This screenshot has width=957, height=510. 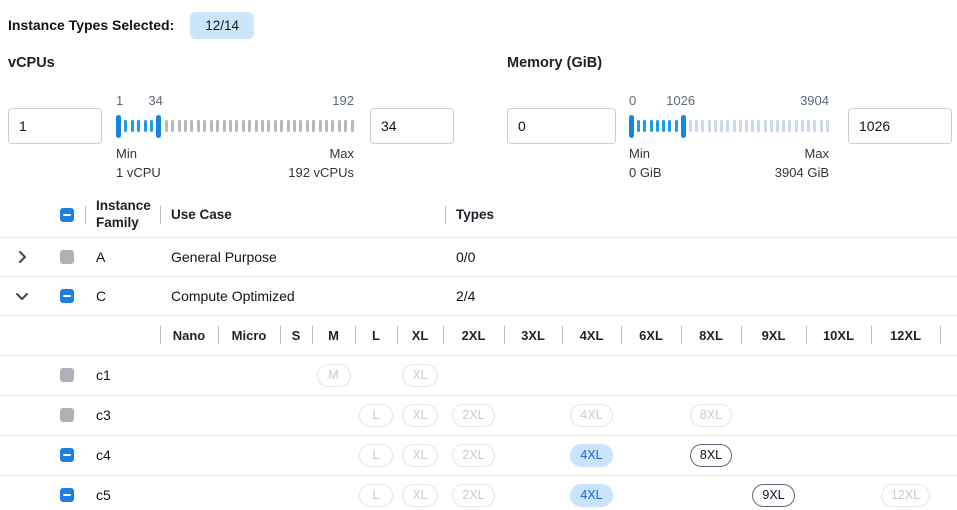 What do you see at coordinates (66, 375) in the screenshot?
I see `c1-checkbox` at bounding box center [66, 375].